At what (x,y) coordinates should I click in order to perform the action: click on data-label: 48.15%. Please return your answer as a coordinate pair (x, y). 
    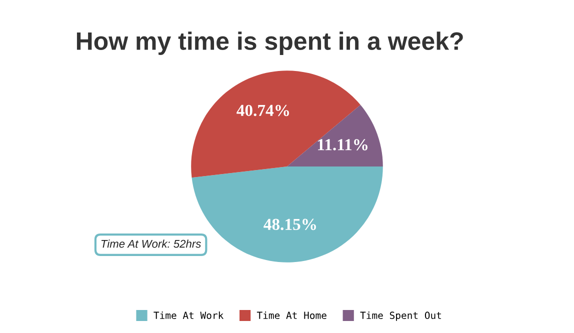
    Looking at the image, I should click on (290, 224).